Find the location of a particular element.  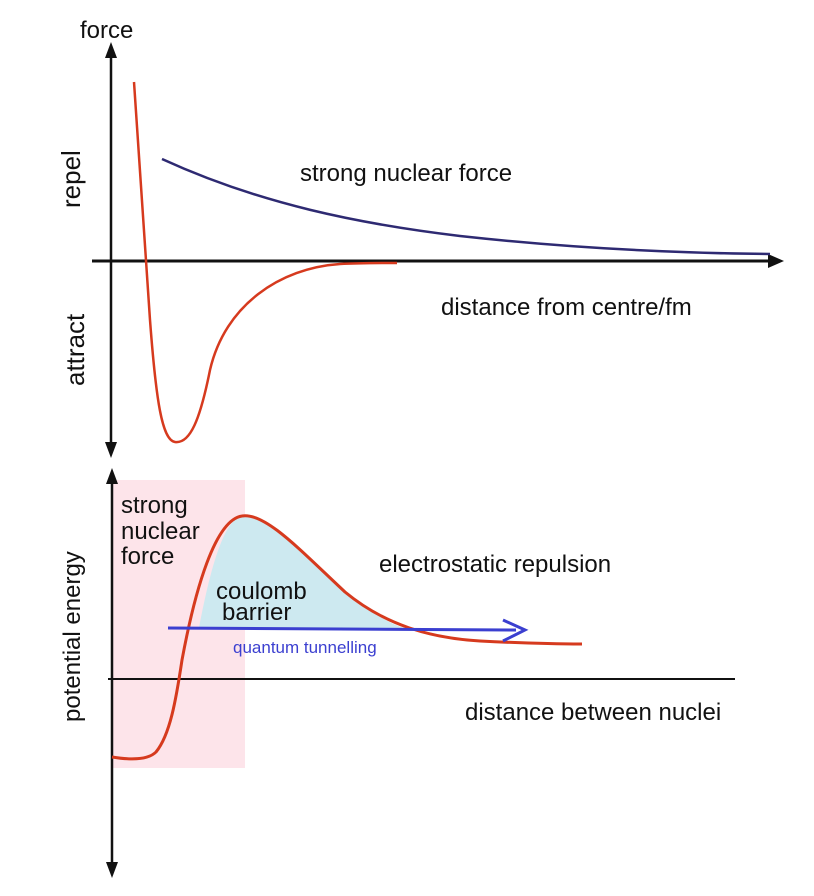

repel-label: repel is located at coordinates (71, 179).